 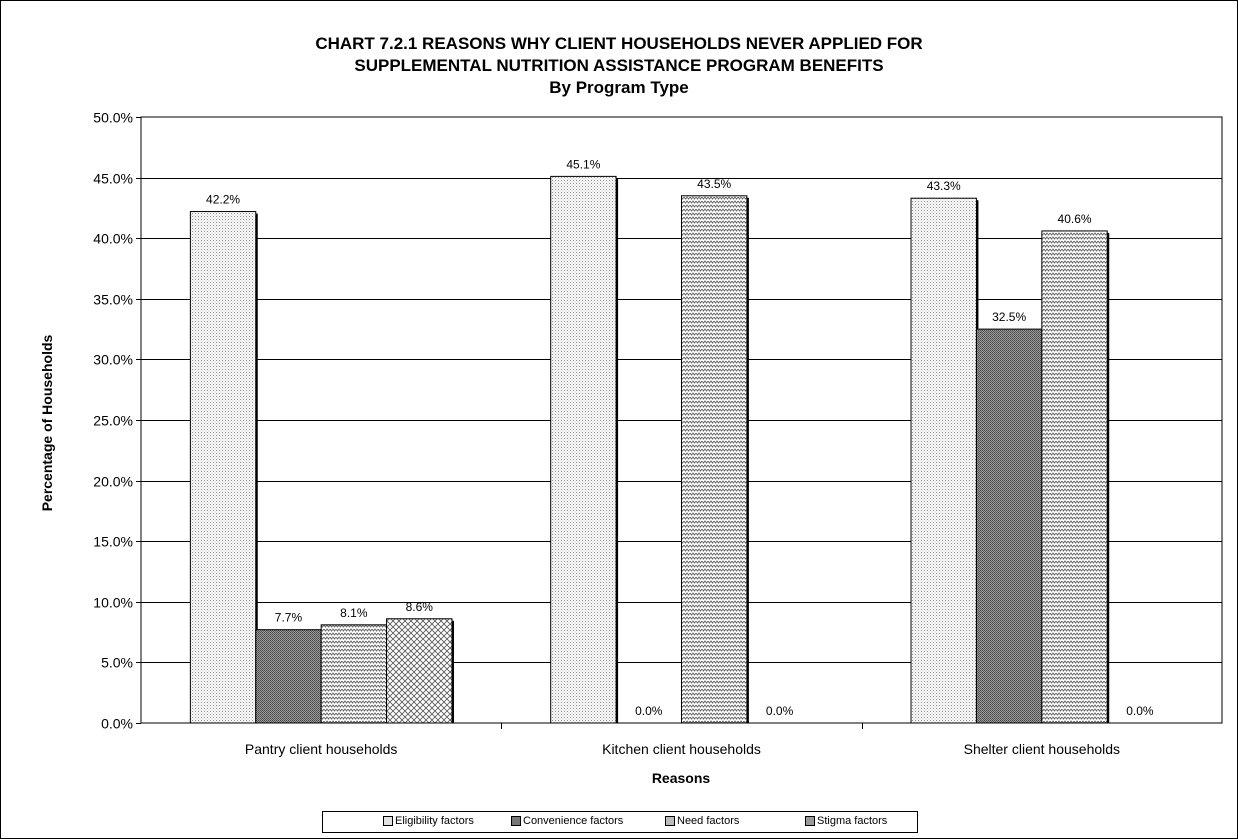 I want to click on legend-item: Eligibility factors, so click(x=428, y=821).